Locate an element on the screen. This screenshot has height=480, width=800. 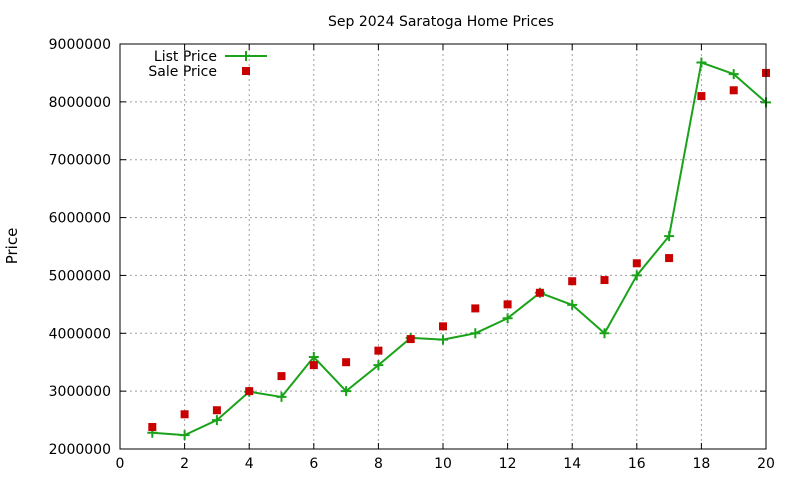
y-tick-label: 6000000 is located at coordinates (80, 219).